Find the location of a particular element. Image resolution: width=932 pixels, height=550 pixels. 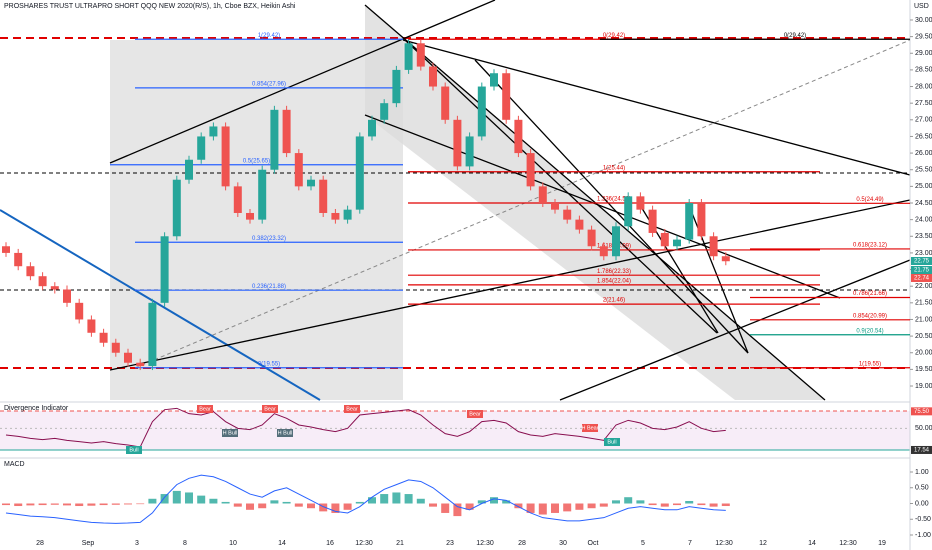

x-tick-label: 16 is located at coordinates (330, 543).